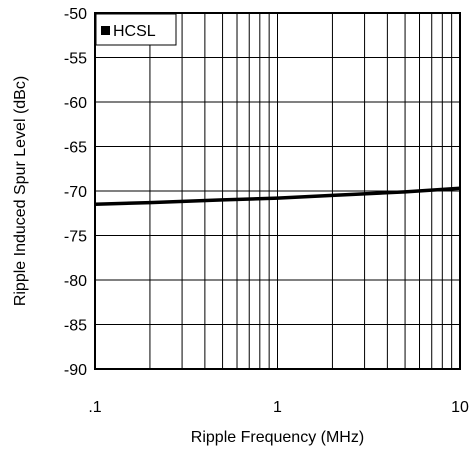 This screenshot has width=474, height=449. What do you see at coordinates (75, 14) in the screenshot?
I see `y-tick-label: -50` at bounding box center [75, 14].